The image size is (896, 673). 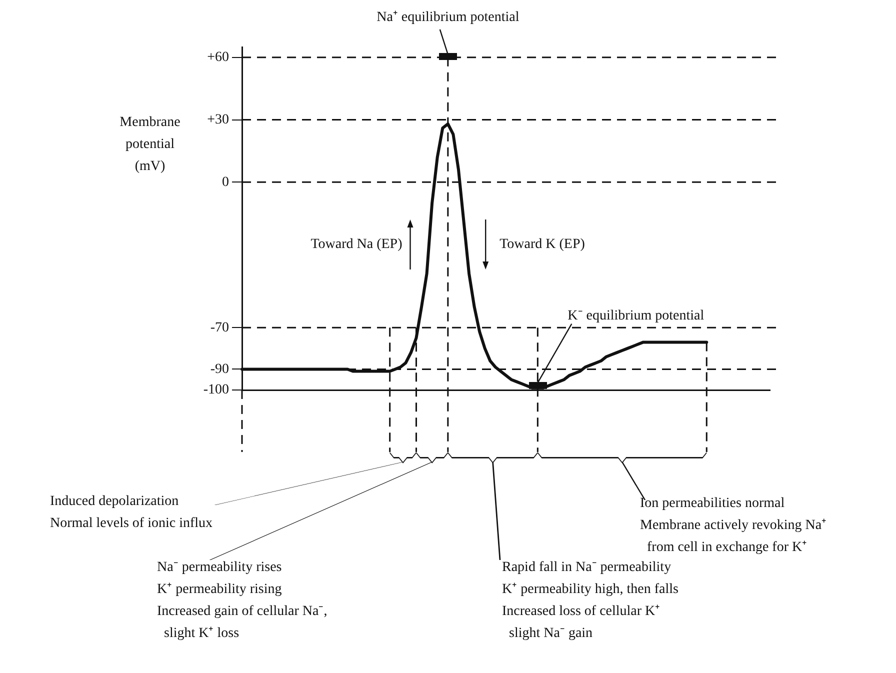 I want to click on y-tick-label: 0, so click(x=225, y=182).